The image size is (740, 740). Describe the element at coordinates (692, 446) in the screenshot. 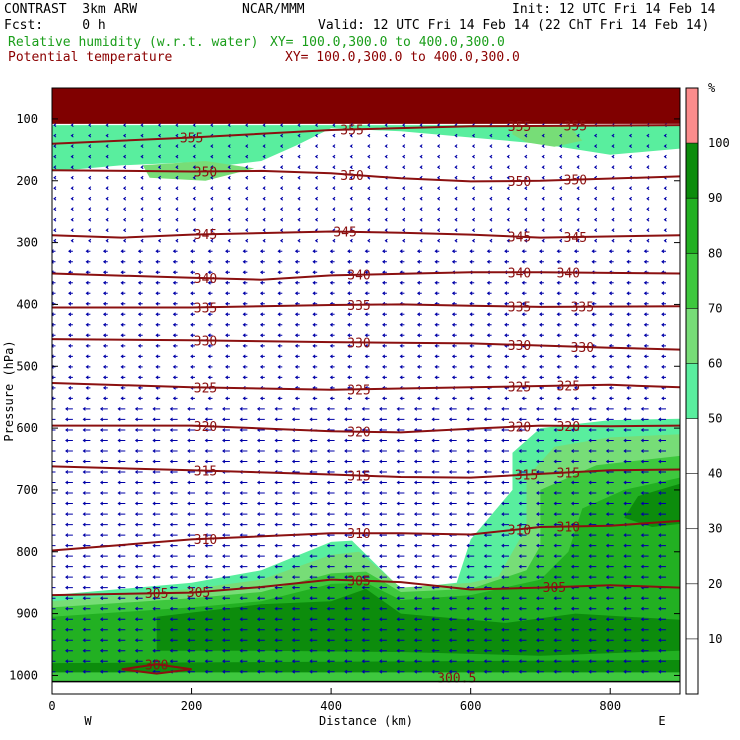

I see `colorbar-swatch` at that location.